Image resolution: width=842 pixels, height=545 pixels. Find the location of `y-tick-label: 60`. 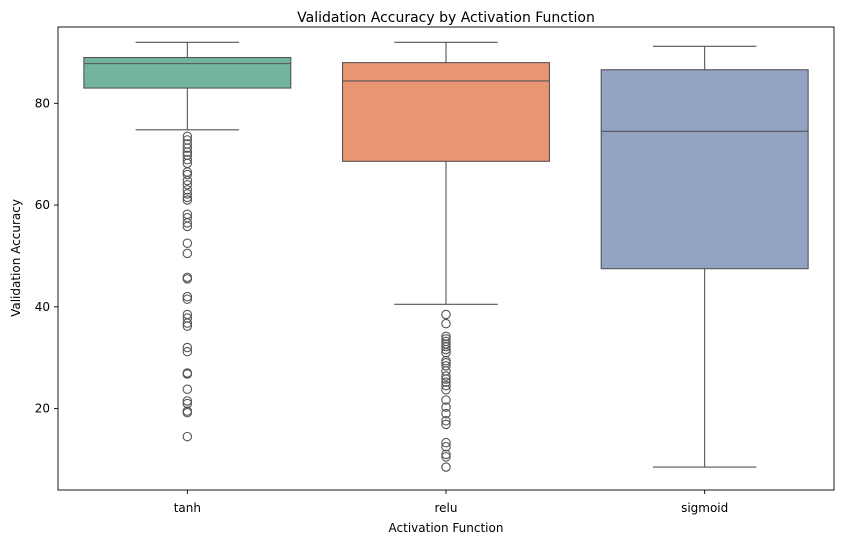

y-tick-label: 60 is located at coordinates (42, 205).